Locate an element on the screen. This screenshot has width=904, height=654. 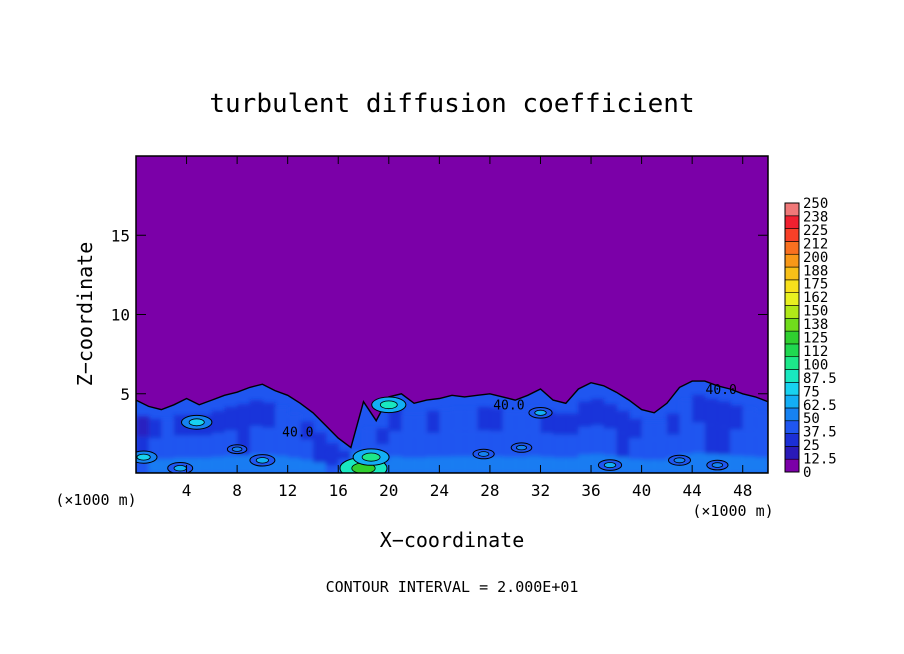
colorbar-label: 238 is located at coordinates (815, 218).